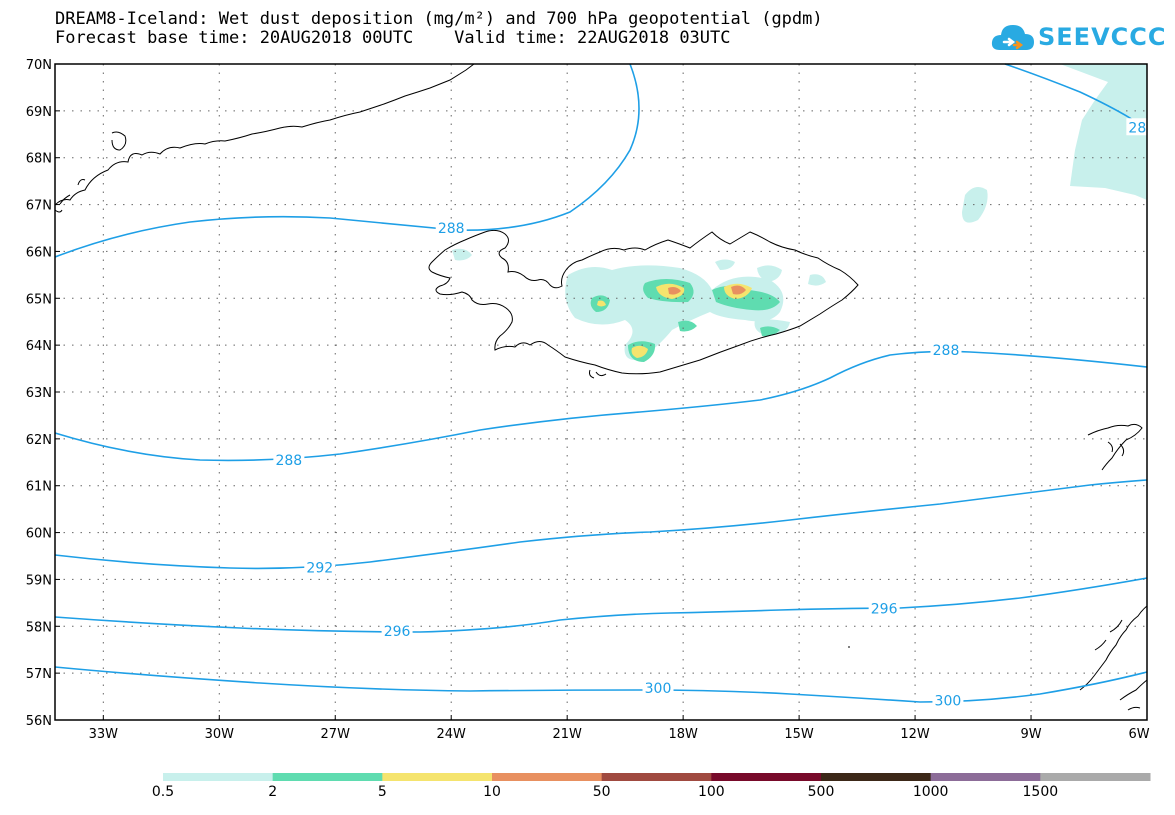 The image size is (1175, 815). What do you see at coordinates (643, 302) in the screenshot?
I see `iceland-coast` at bounding box center [643, 302].